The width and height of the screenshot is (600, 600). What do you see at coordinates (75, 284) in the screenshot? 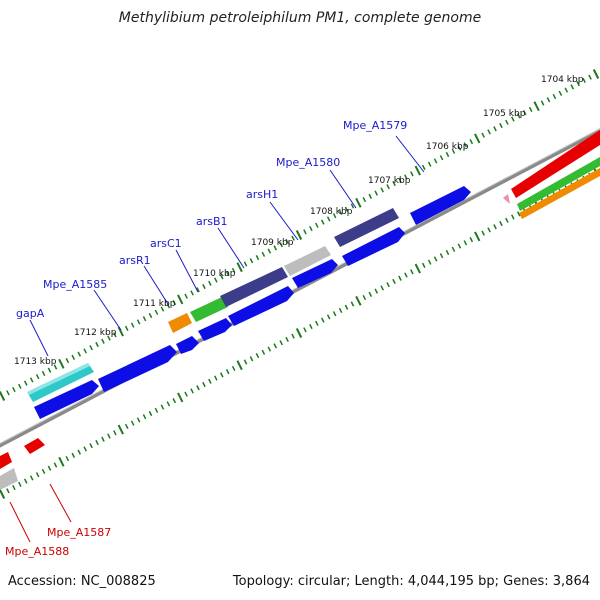
I see `label-Mpe_A1585: Mpe_A1585` at bounding box center [75, 284].